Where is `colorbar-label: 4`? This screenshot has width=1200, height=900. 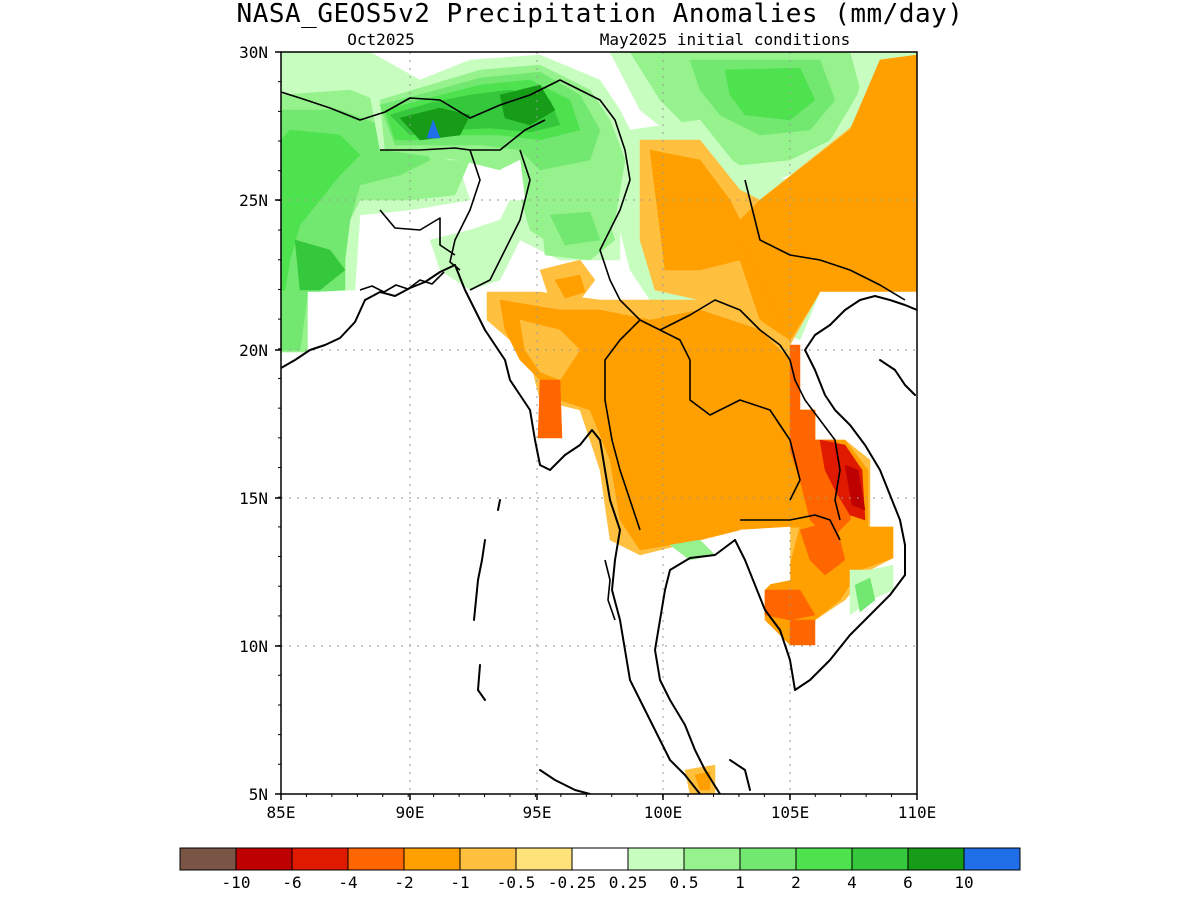
colorbar-label: 4 is located at coordinates (852, 882).